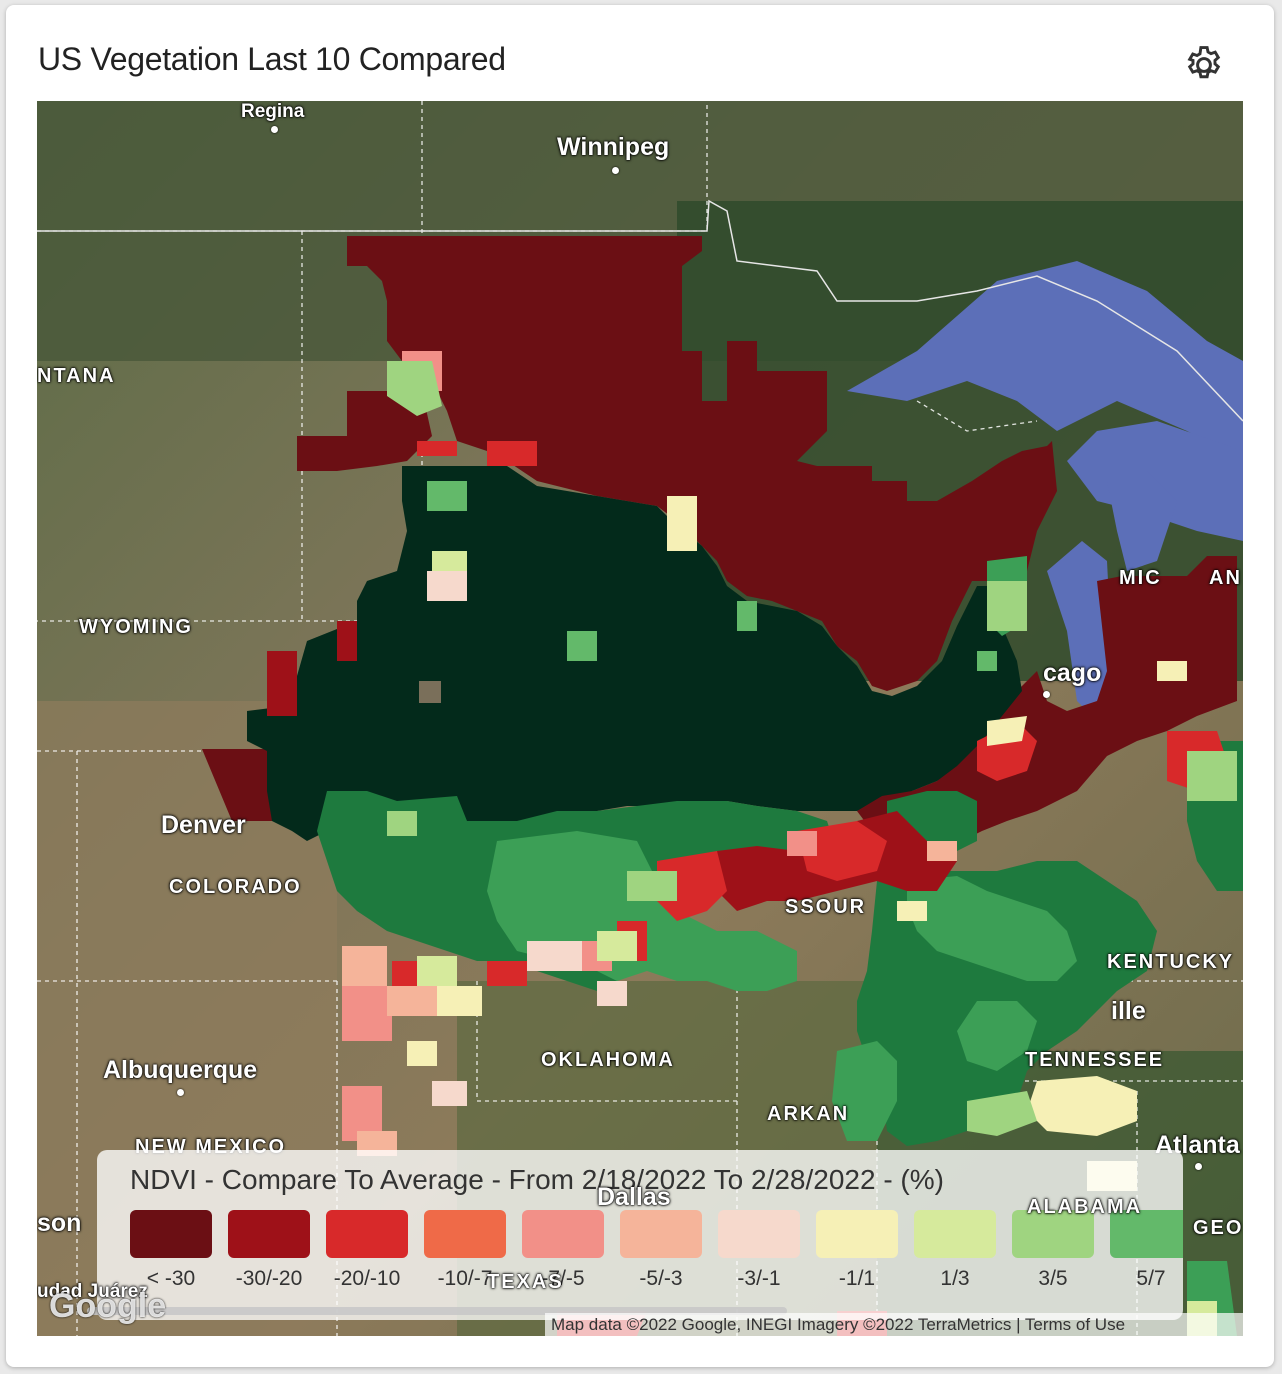  Describe the element at coordinates (203, 825) in the screenshot. I see `map-label-denver: Denver` at that location.